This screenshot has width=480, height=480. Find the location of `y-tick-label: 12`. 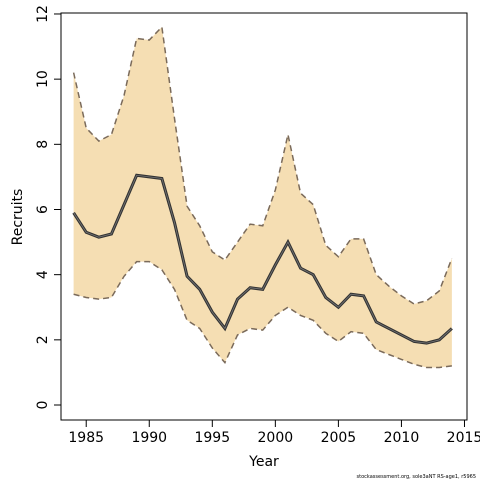

y-tick-label: 12 is located at coordinates (43, 14).